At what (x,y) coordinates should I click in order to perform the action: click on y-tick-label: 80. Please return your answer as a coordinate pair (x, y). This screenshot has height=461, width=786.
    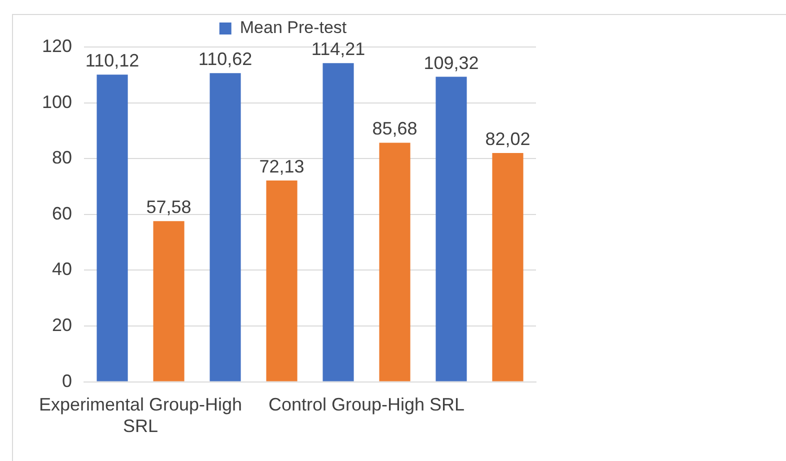
    Looking at the image, I should click on (62, 158).